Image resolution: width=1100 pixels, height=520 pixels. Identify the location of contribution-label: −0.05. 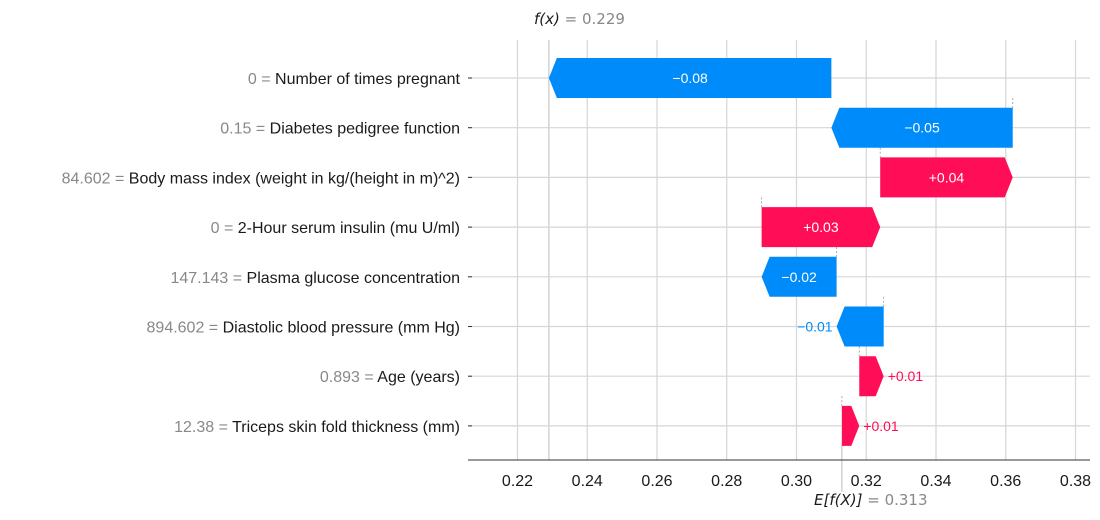
(922, 128).